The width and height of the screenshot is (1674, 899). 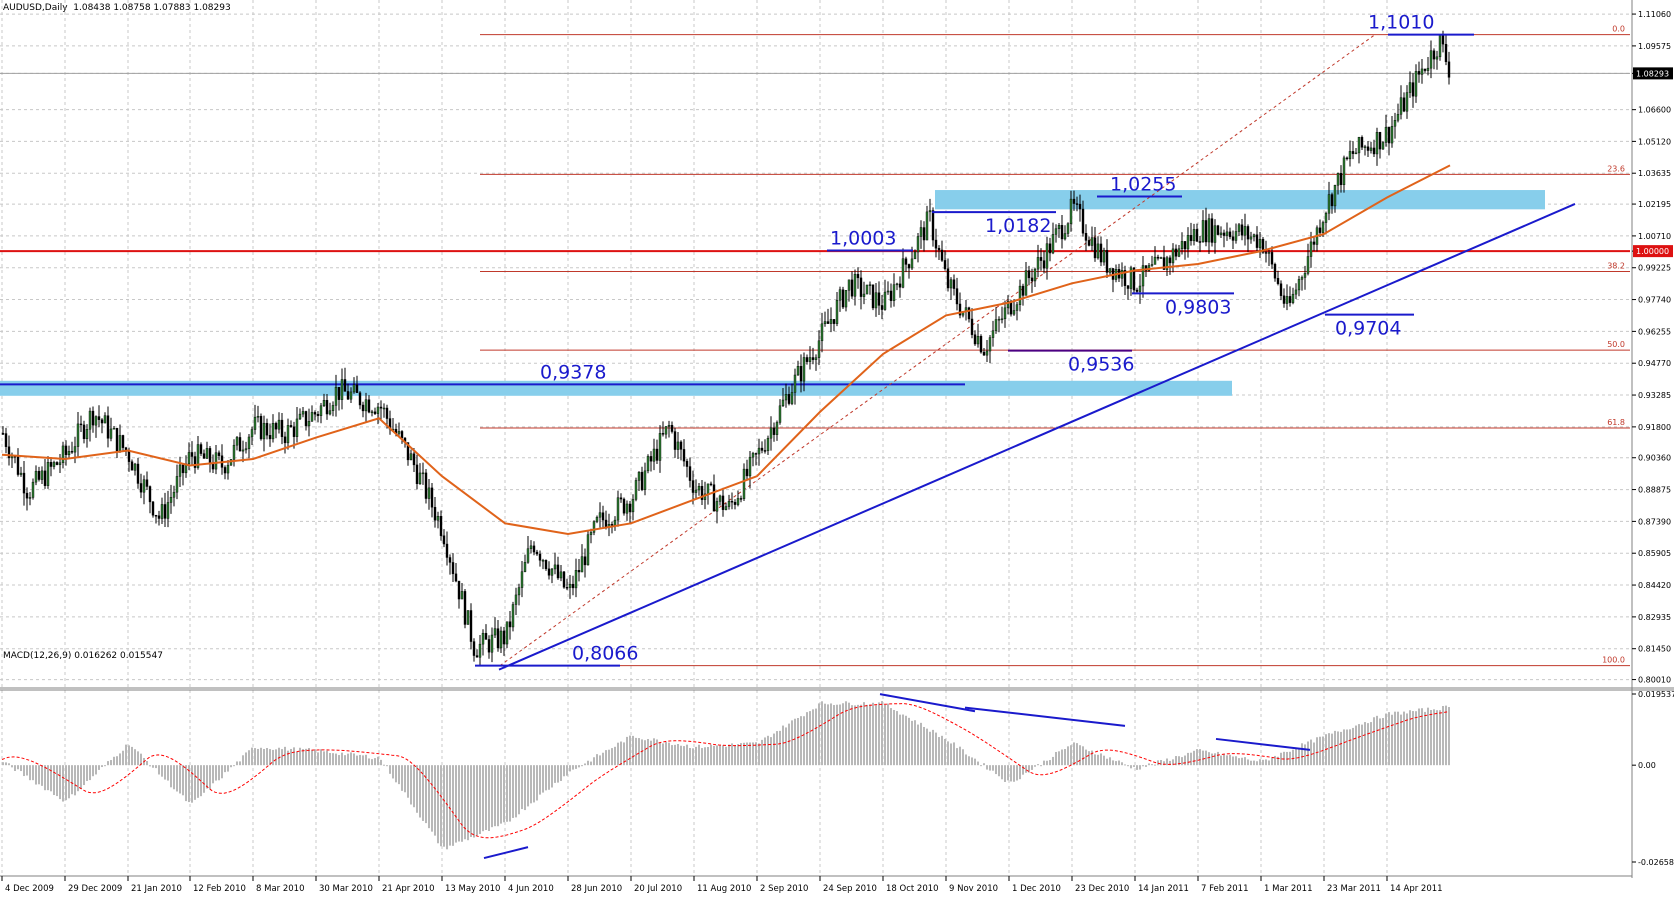 What do you see at coordinates (1045, 716) in the screenshot?
I see `divergence-line` at bounding box center [1045, 716].